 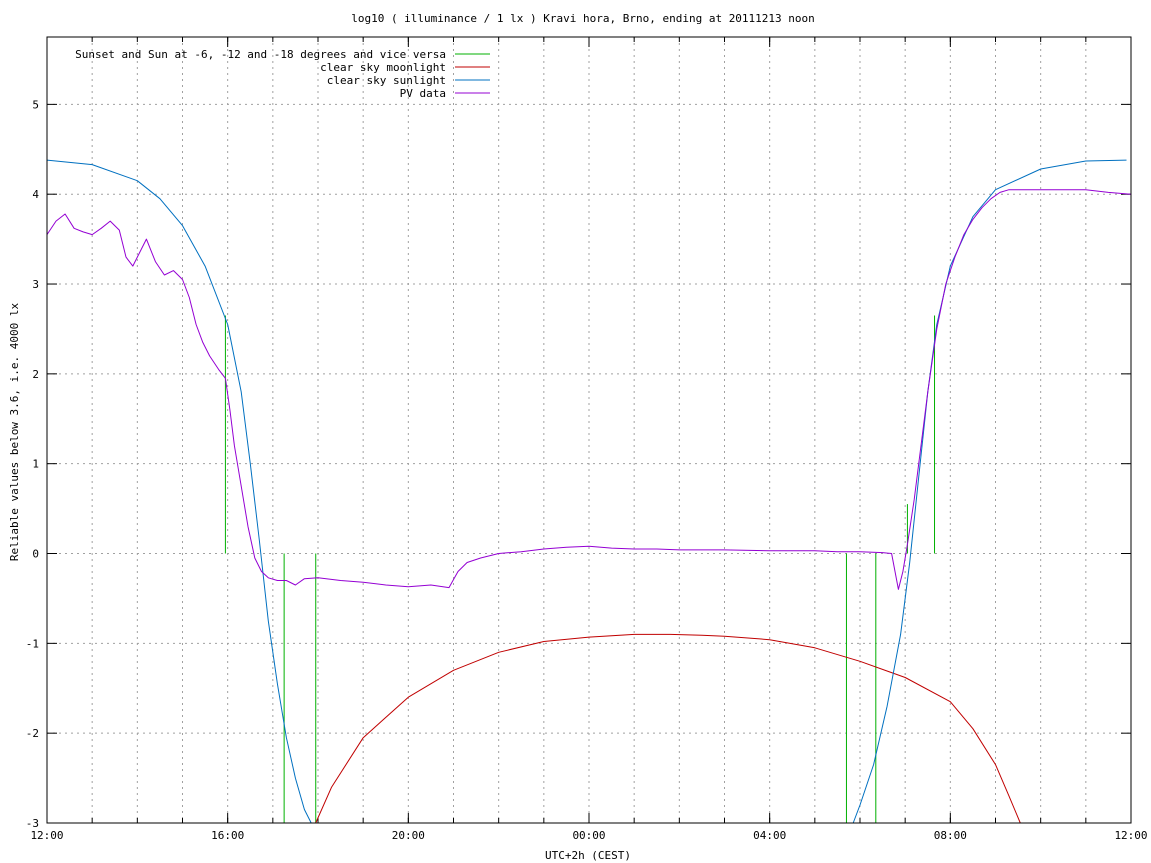 I want to click on y-tick-label: -2, so click(x=32, y=733).